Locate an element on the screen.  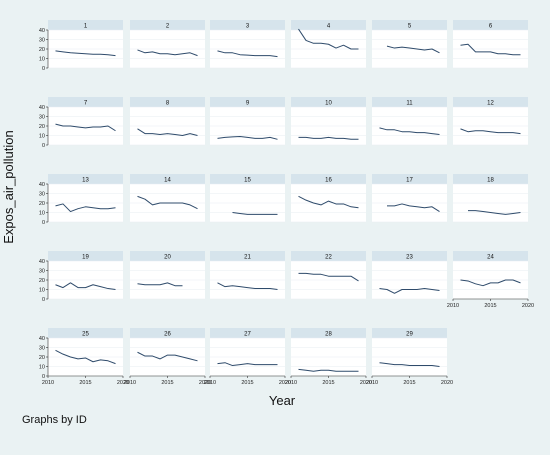
panel-17: 17 is located at coordinates (409, 198).